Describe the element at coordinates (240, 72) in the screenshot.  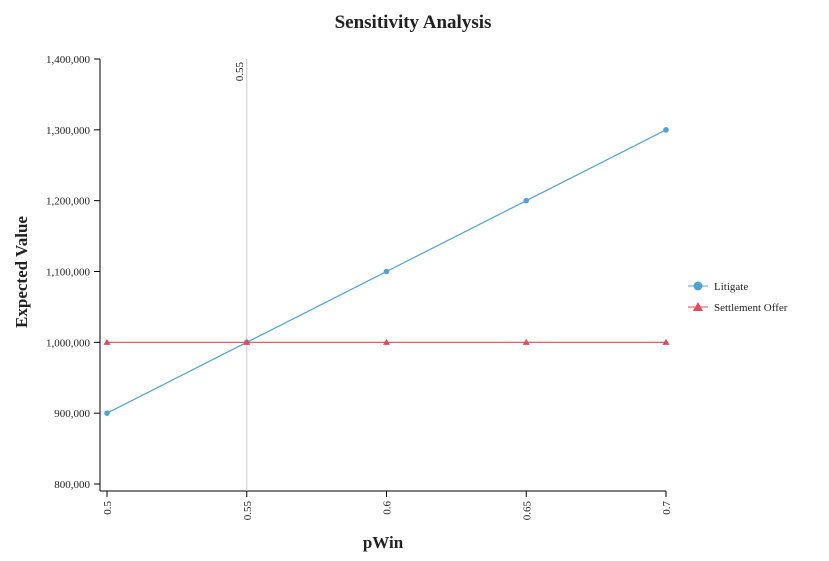
I see `reference-label: 0.55` at that location.